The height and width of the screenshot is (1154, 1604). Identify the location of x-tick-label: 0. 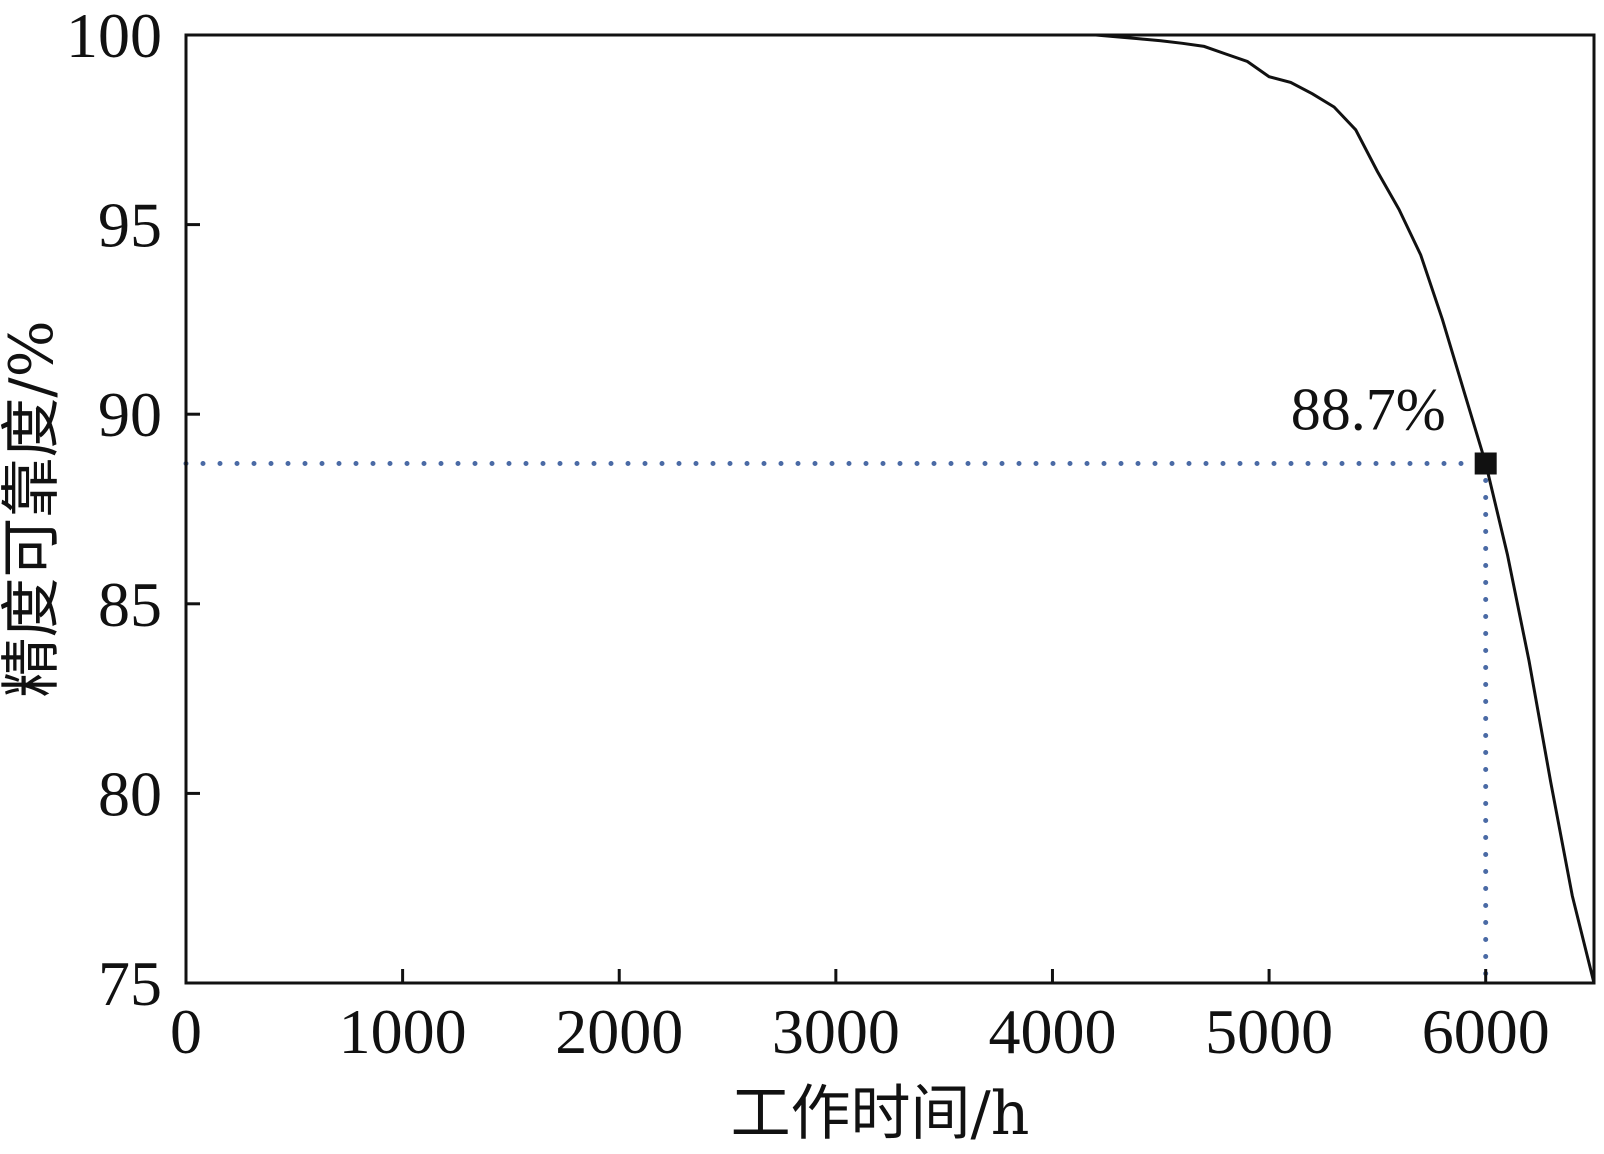
(186, 1031).